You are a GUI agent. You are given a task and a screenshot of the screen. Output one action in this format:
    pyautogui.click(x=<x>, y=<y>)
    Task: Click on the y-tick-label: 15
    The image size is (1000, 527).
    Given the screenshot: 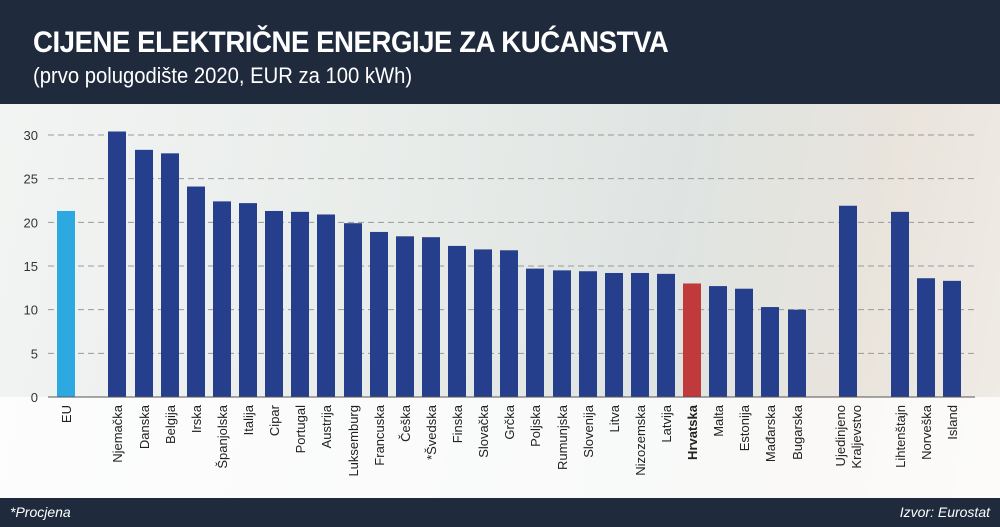 What is the action you would take?
    pyautogui.click(x=31, y=266)
    